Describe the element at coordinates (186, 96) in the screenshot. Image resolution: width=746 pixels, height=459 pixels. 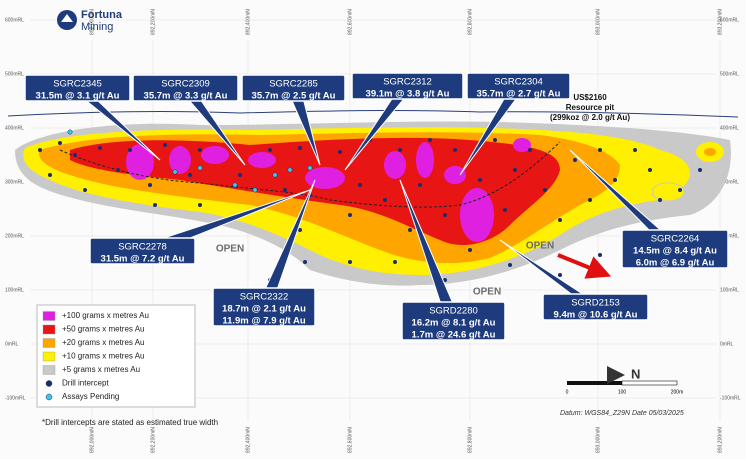
I see `intercept: 35.7m @ 3.3 g/t Au` at that location.